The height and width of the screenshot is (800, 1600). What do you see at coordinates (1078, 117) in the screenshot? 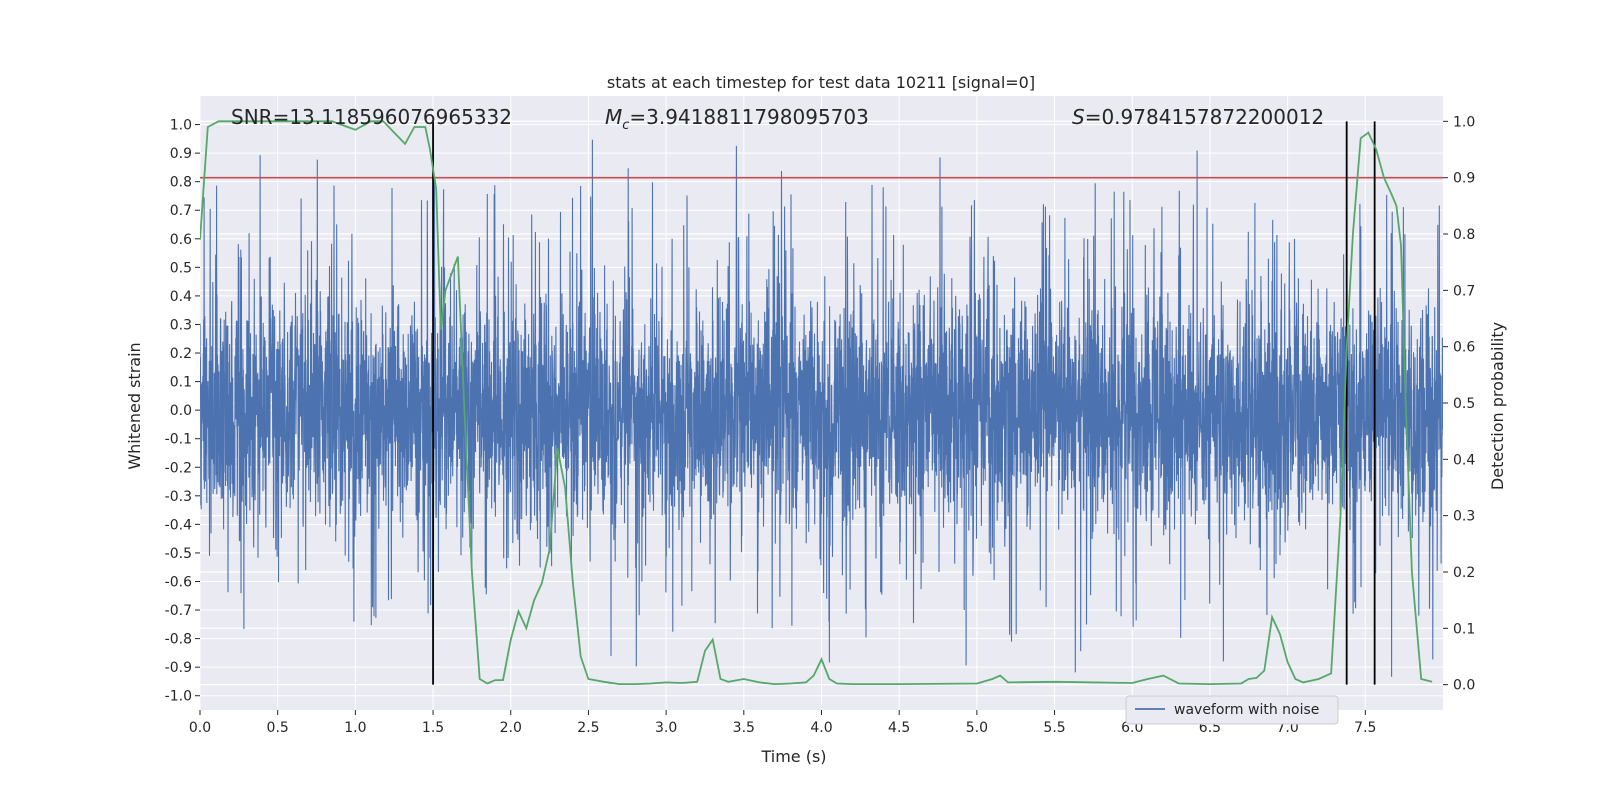
I see `s-symbol: S` at bounding box center [1078, 117].